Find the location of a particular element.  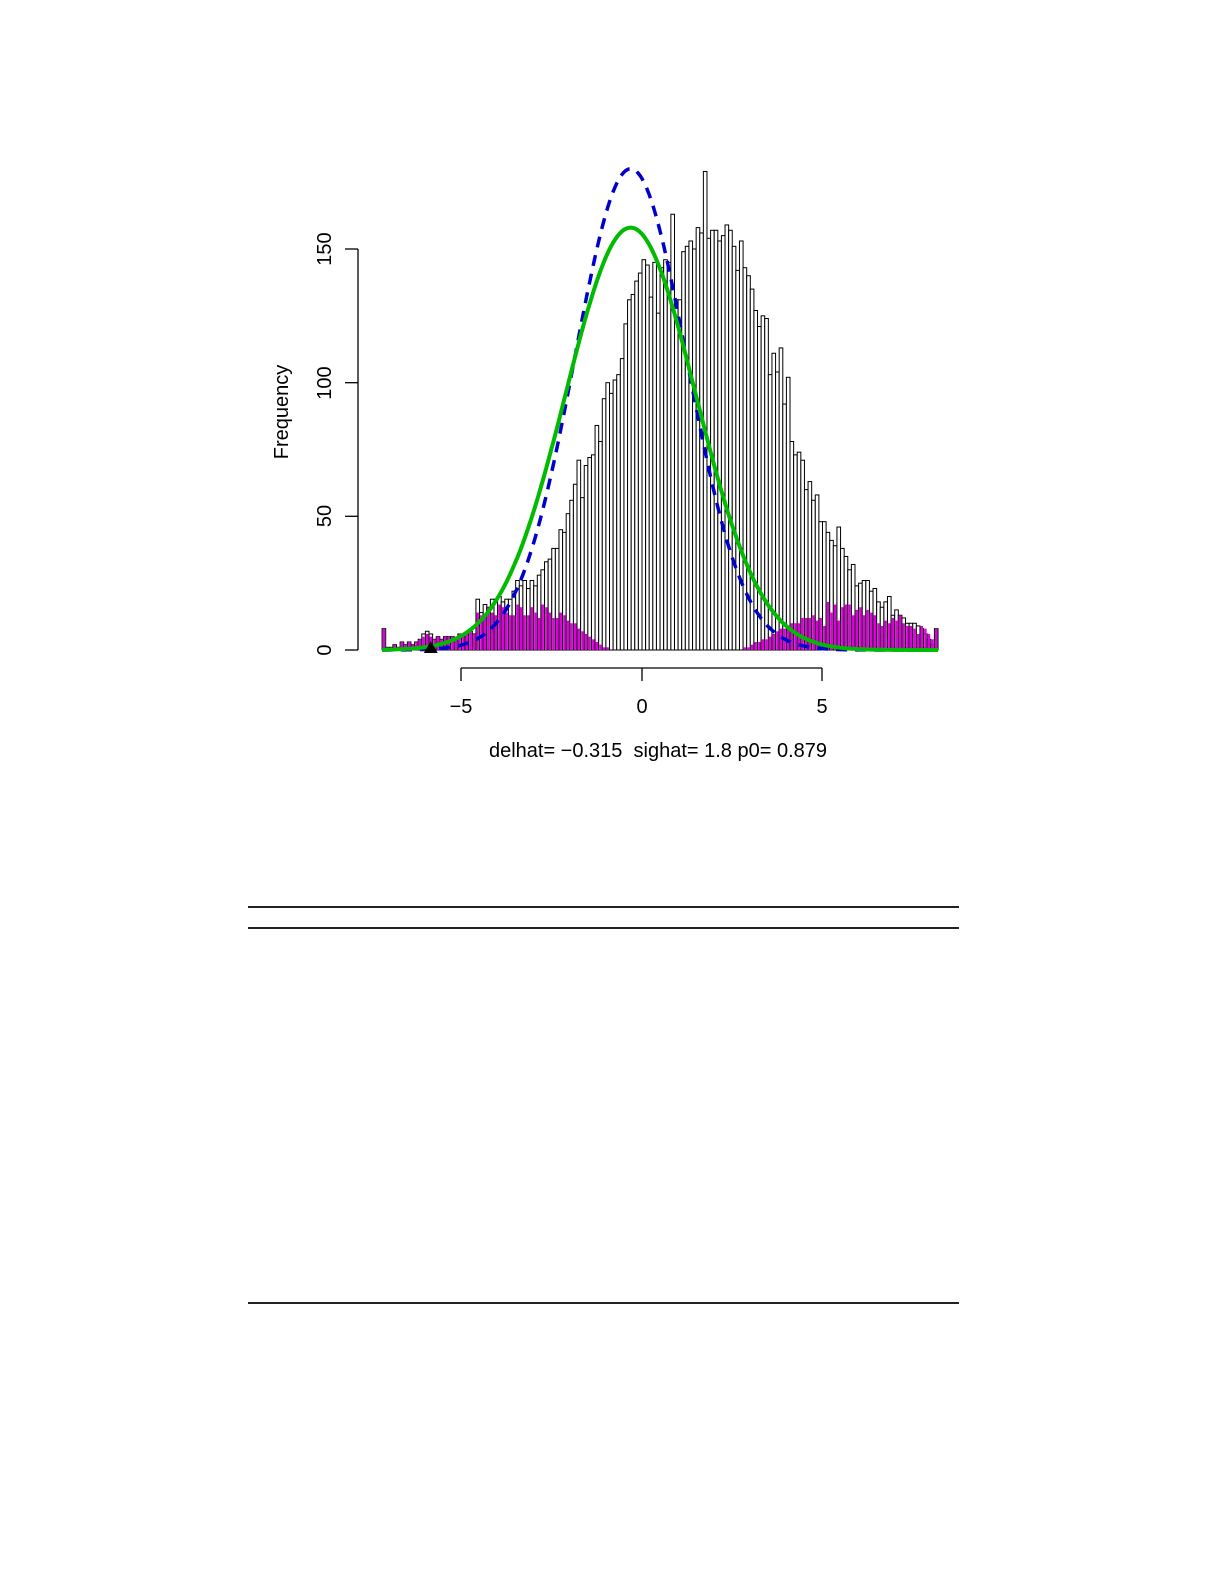

triangle-marker-icon is located at coordinates (430, 647).